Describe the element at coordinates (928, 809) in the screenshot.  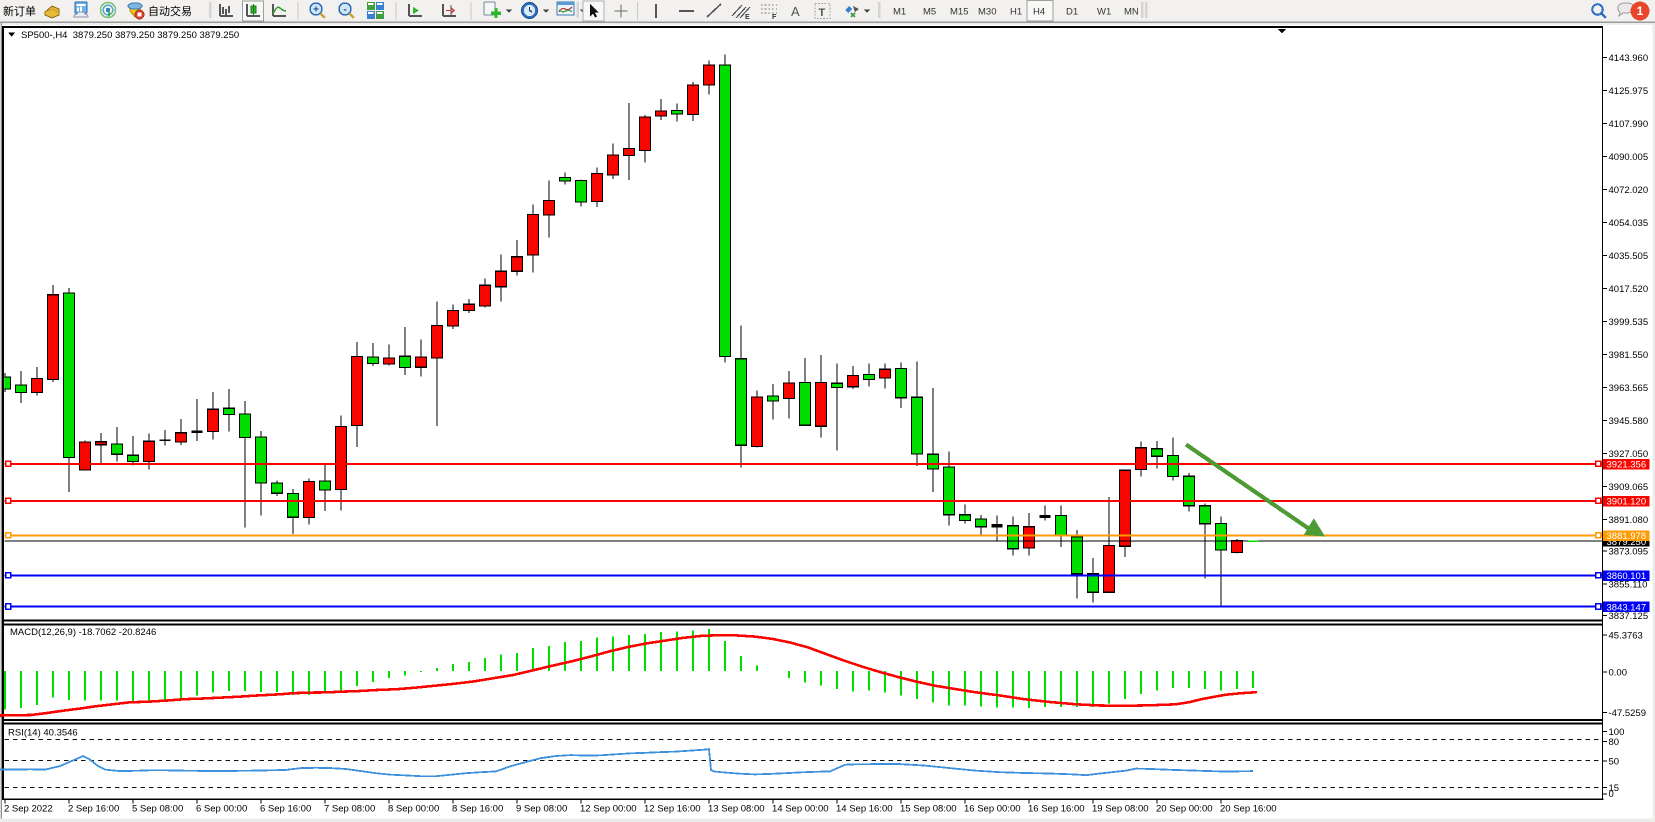
I see `svg-text: 15 Sep 08:00` at that location.